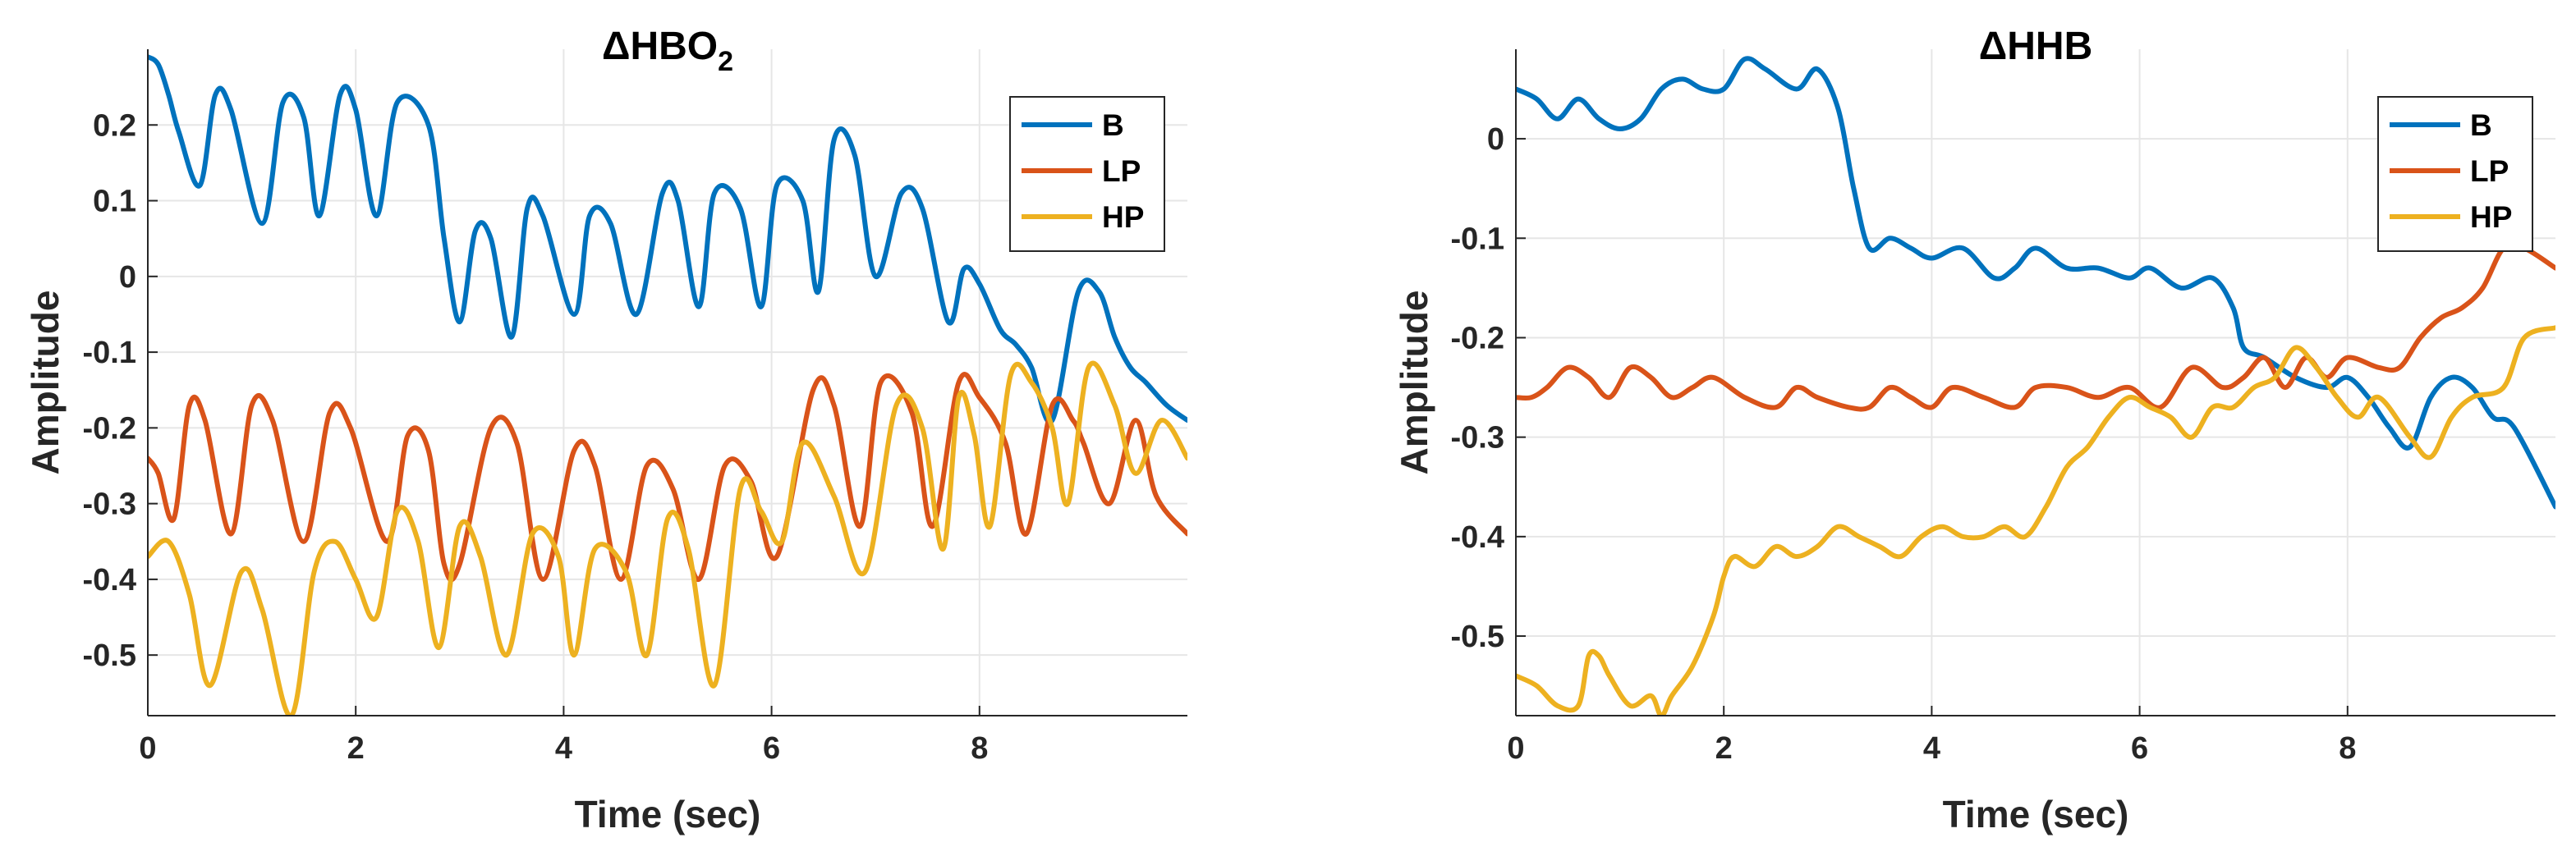 This screenshot has width=2576, height=856. I want to click on y-tick-label: 0.2, so click(114, 125).